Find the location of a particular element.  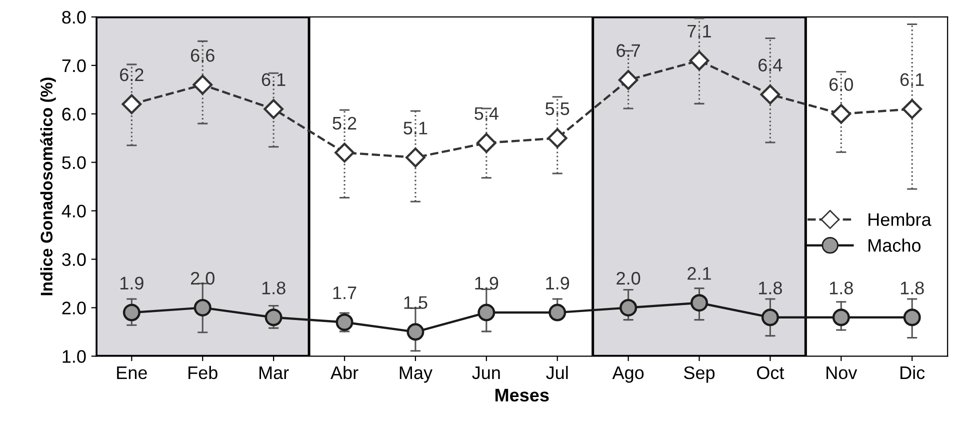

data-label: 6.4 is located at coordinates (770, 65).